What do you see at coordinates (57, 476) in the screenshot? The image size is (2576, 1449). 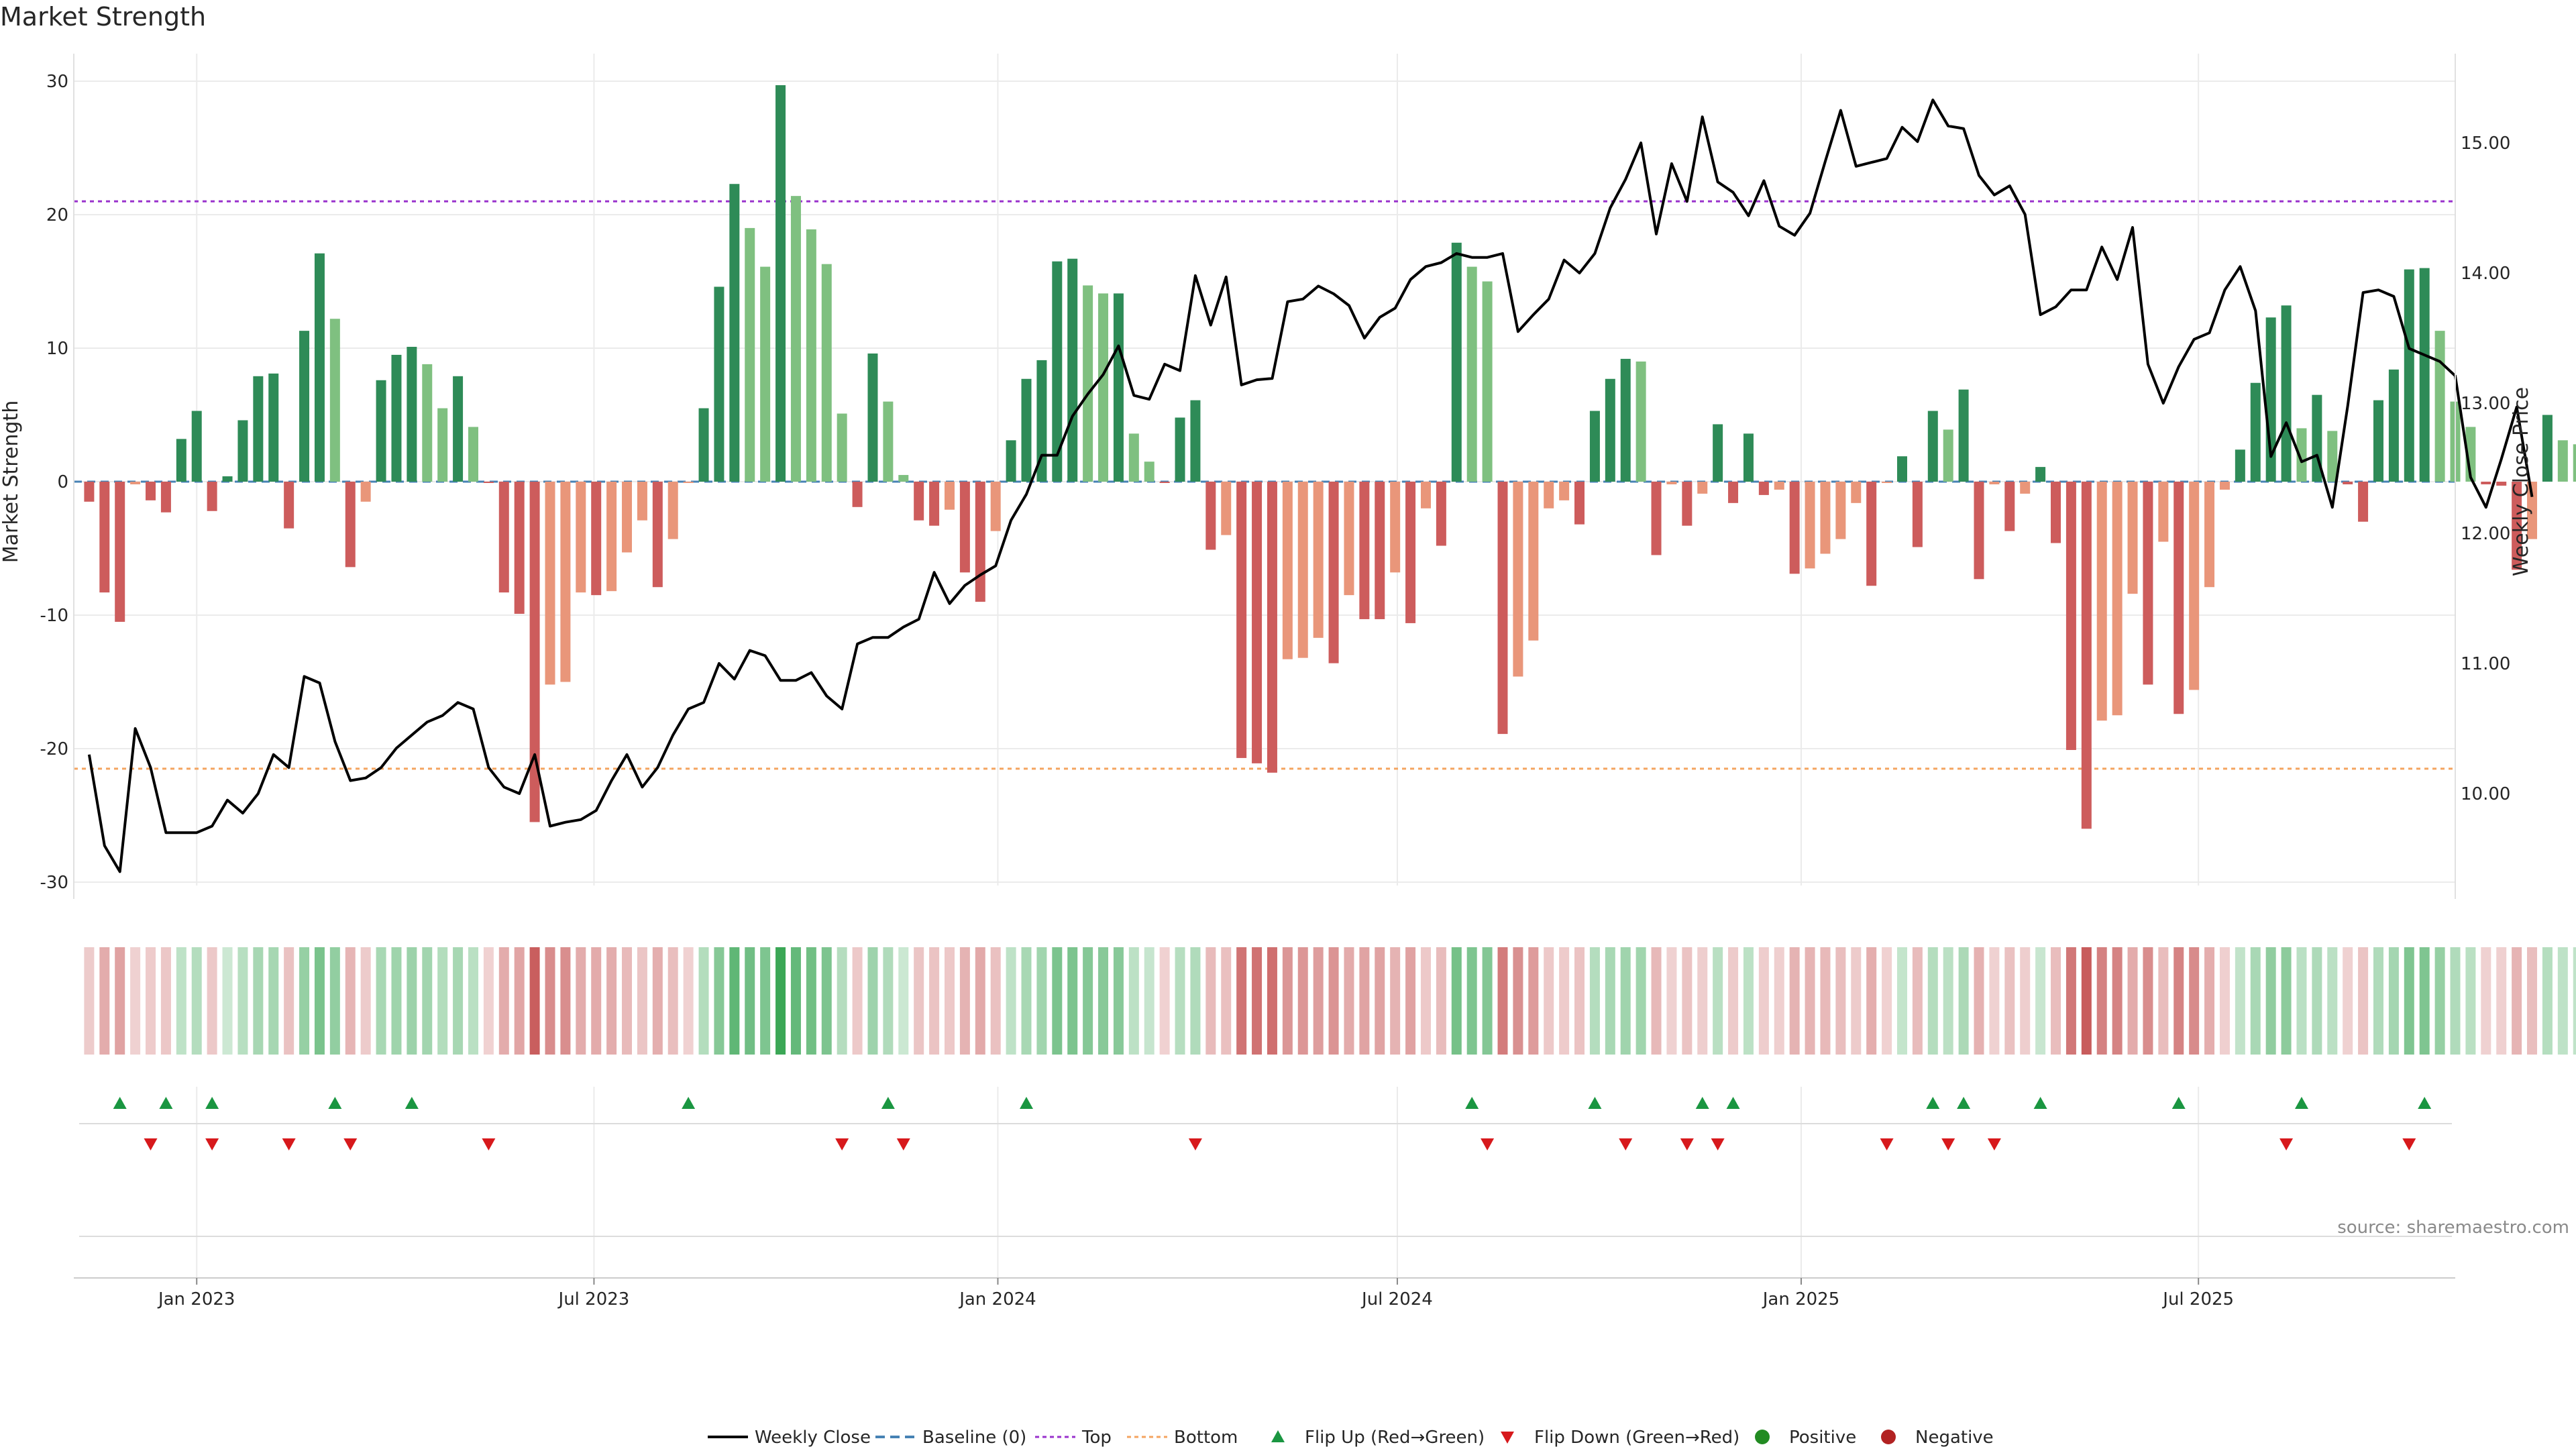 I see `y-axis: 30 20 10 0 -10 -20 -30` at bounding box center [57, 476].